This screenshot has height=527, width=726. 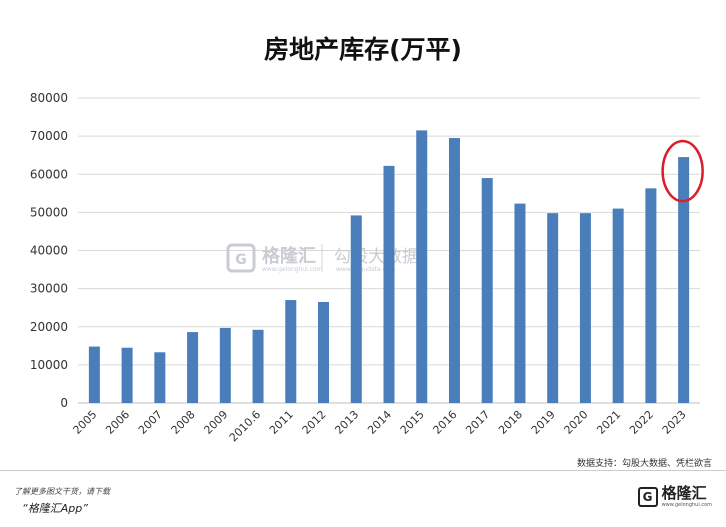 I want to click on bar-2018, so click(x=520, y=303).